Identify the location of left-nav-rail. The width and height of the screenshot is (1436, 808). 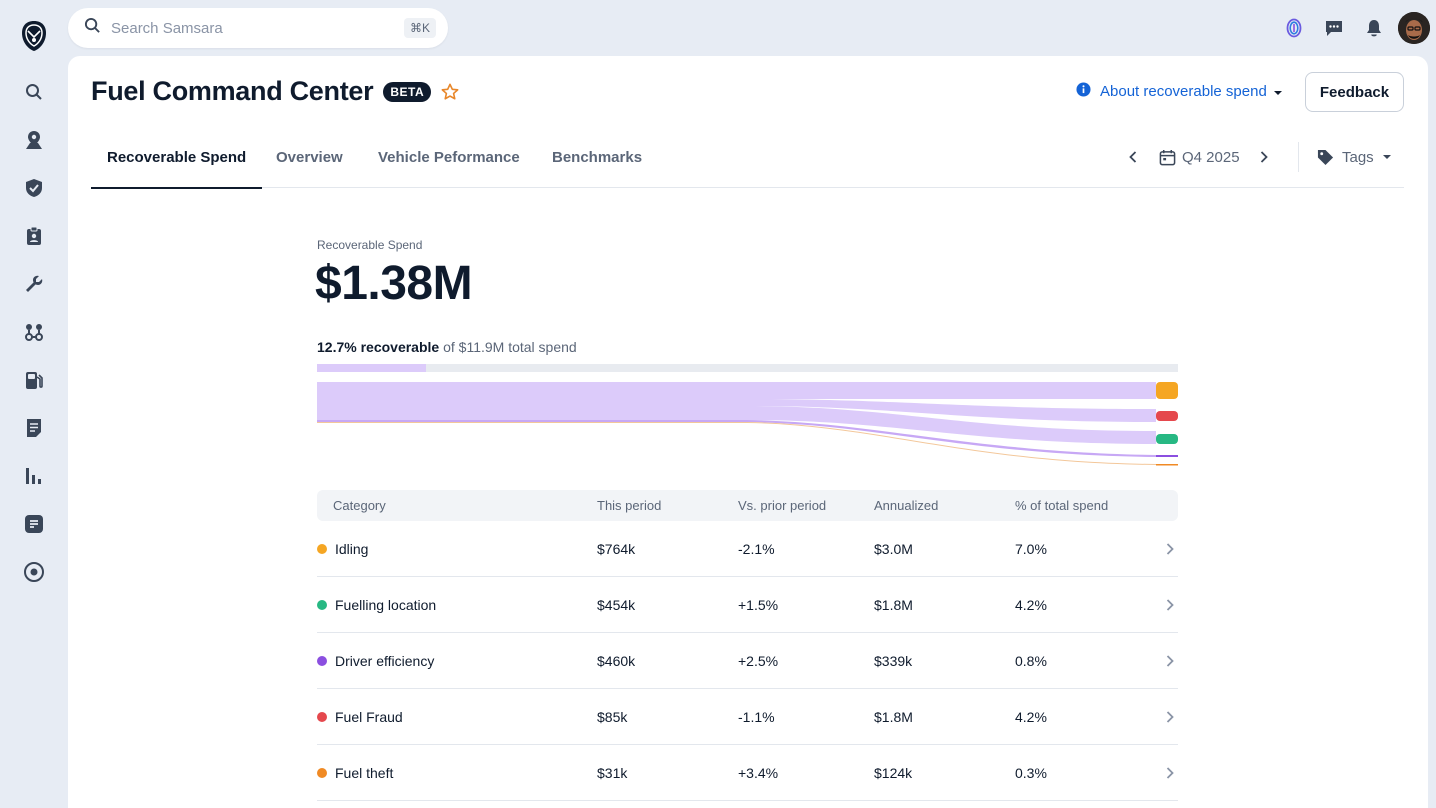
(34, 404).